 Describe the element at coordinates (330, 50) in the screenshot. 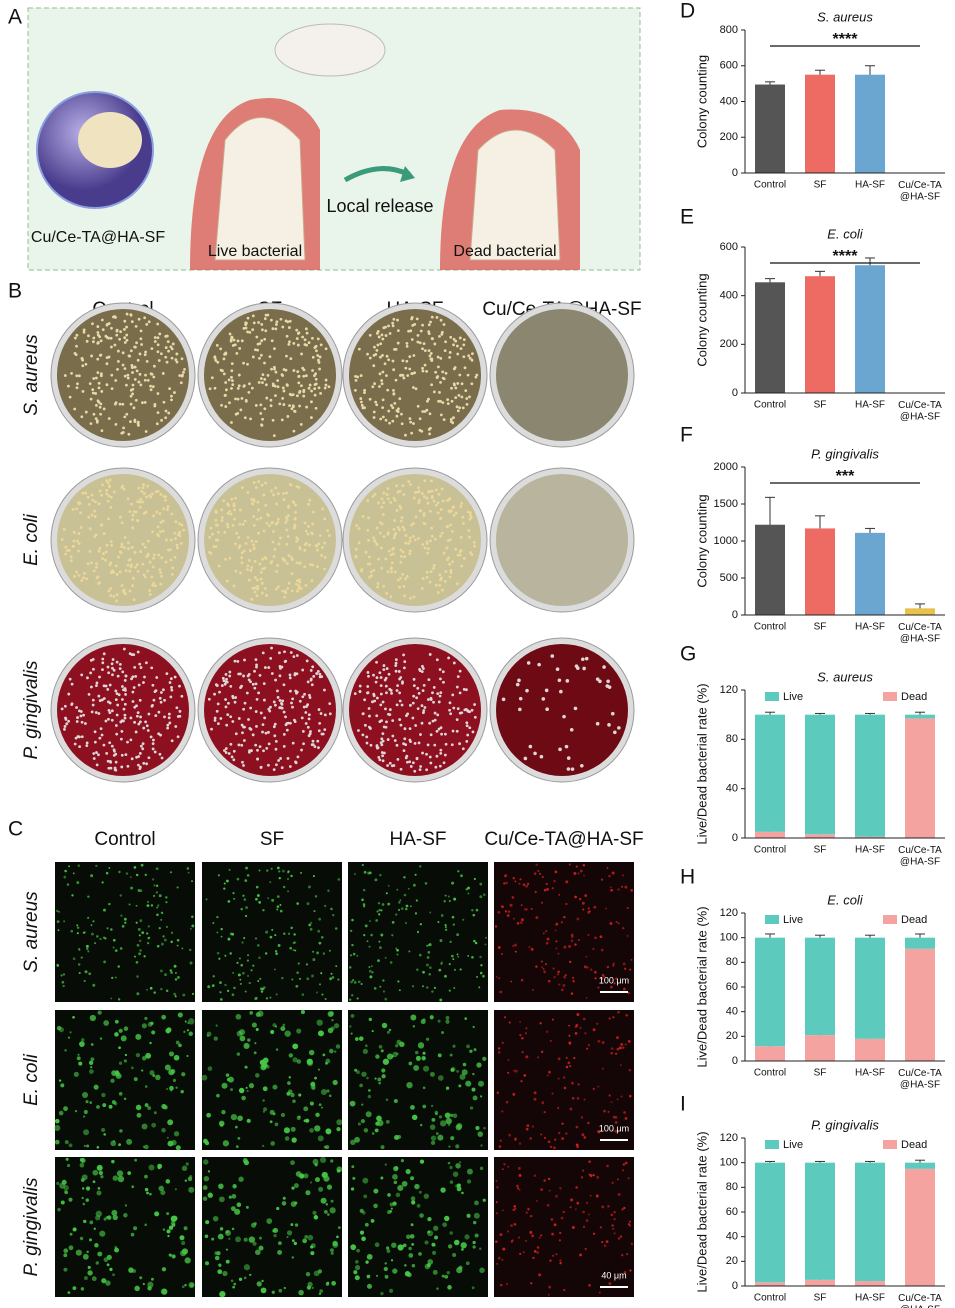

I see `mouse` at that location.